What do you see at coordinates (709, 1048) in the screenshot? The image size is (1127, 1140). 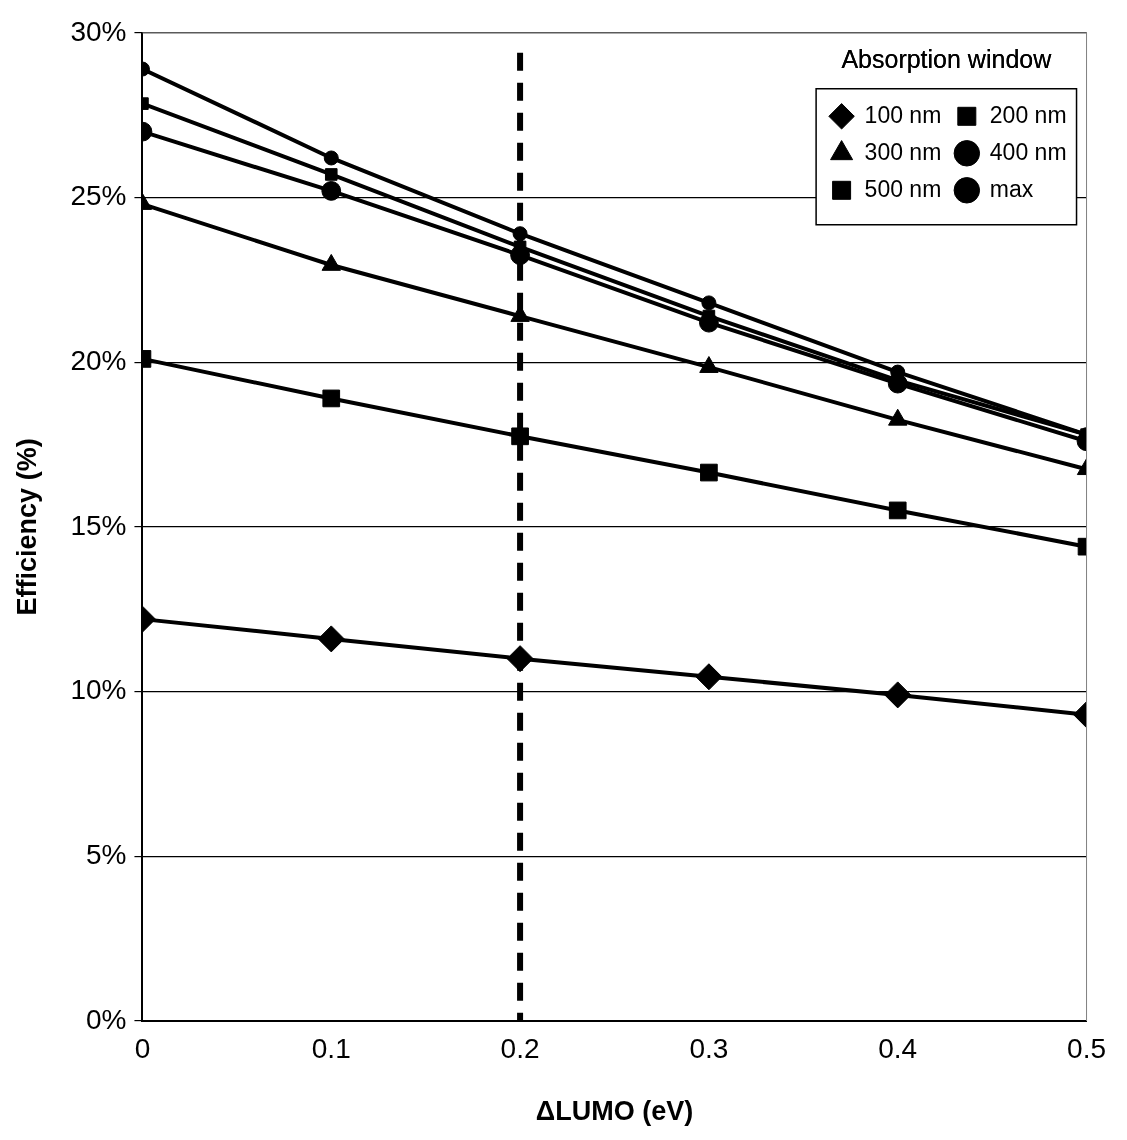 I see `x-tick-label: 0.3` at bounding box center [709, 1048].